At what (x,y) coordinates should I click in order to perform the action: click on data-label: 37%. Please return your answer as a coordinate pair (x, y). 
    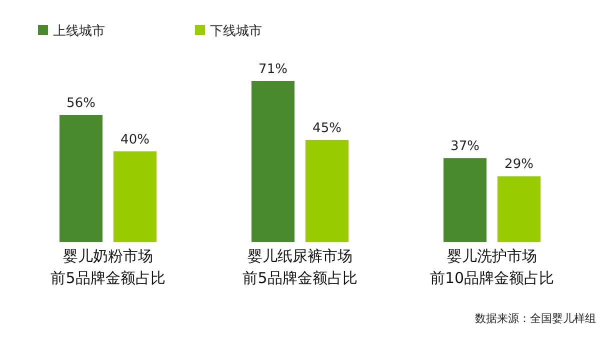
    Looking at the image, I should click on (465, 146).